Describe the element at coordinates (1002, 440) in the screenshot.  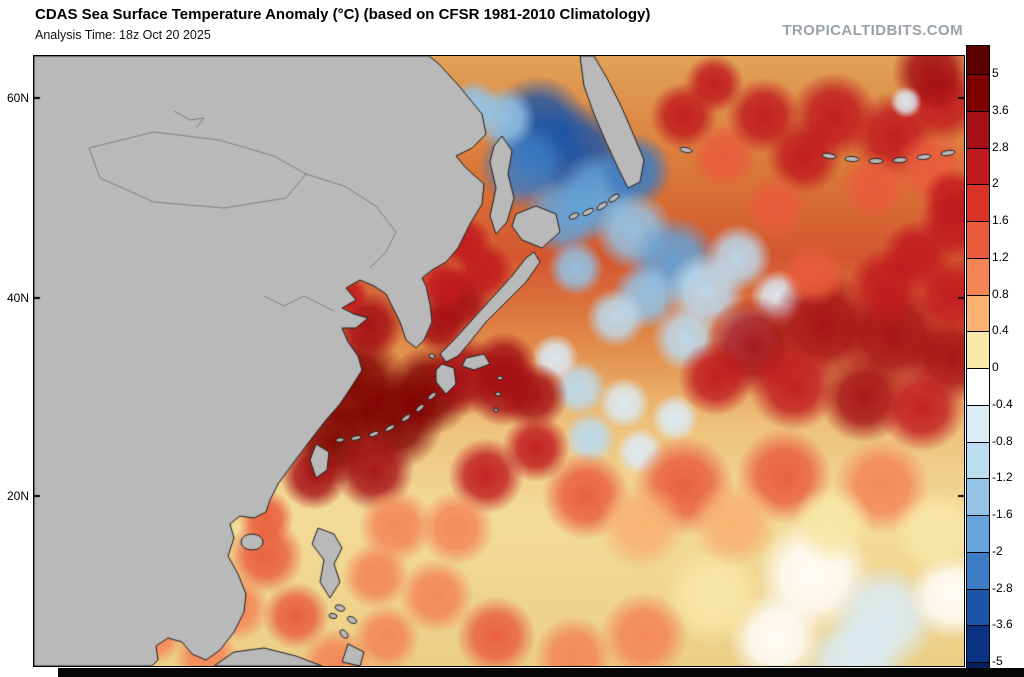
I see `colorbar-tick-label: -0.8` at that location.